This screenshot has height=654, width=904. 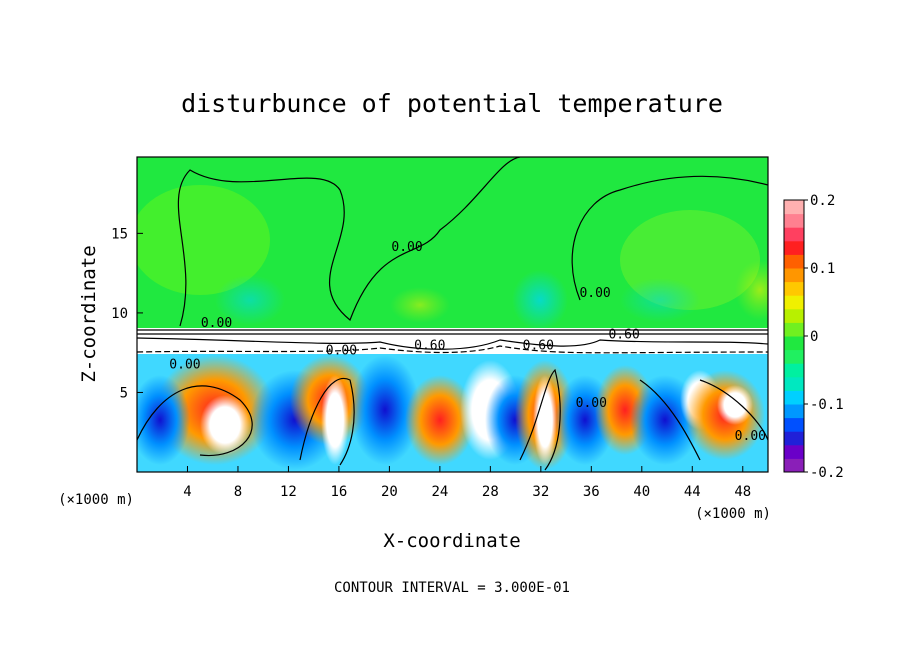 I want to click on x-tick-label: 4, so click(x=187, y=492).